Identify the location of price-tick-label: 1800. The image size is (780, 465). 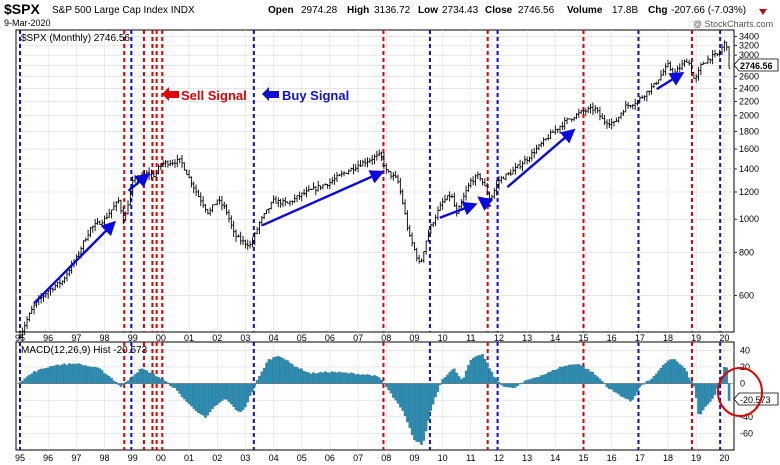
(749, 131).